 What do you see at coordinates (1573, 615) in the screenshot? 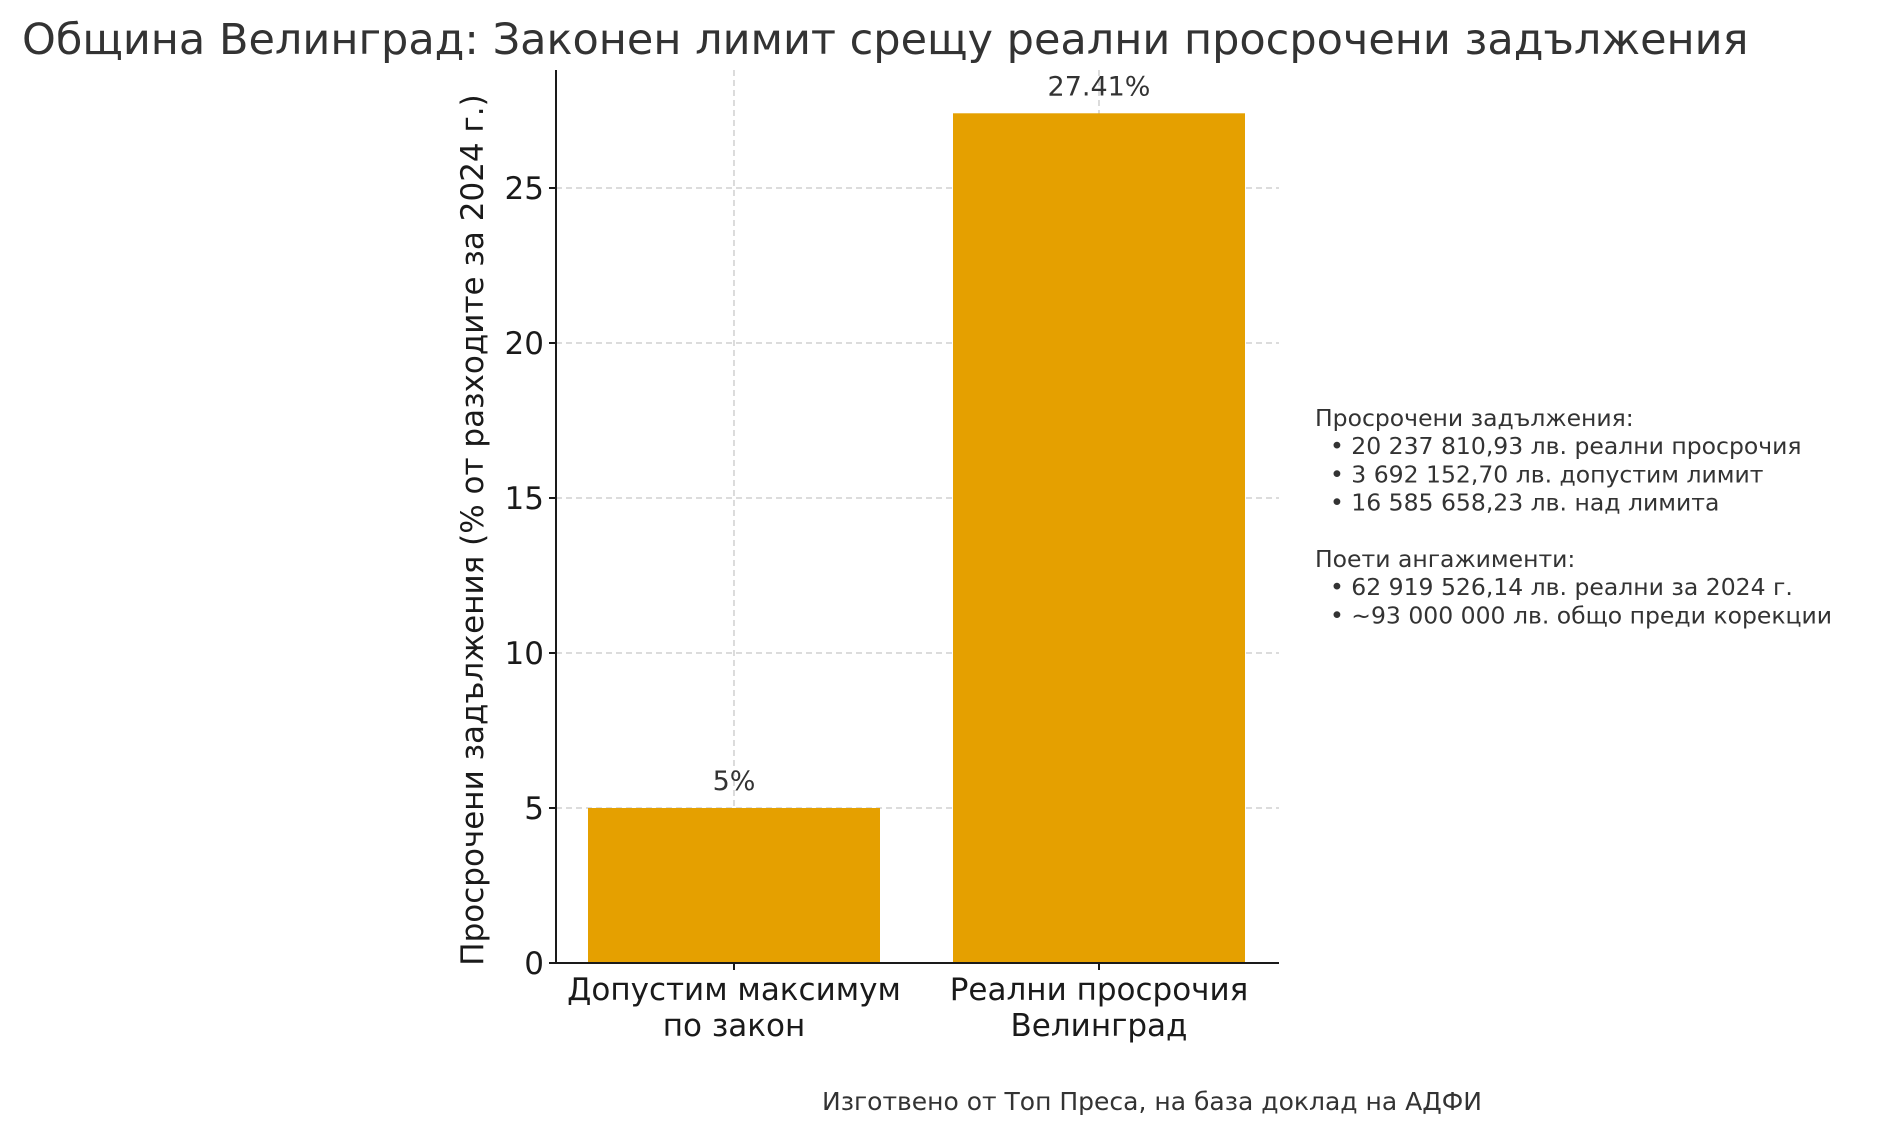
I see `annotation-line: • ~93 000 000 лв. общо преди корекции` at bounding box center [1573, 615].